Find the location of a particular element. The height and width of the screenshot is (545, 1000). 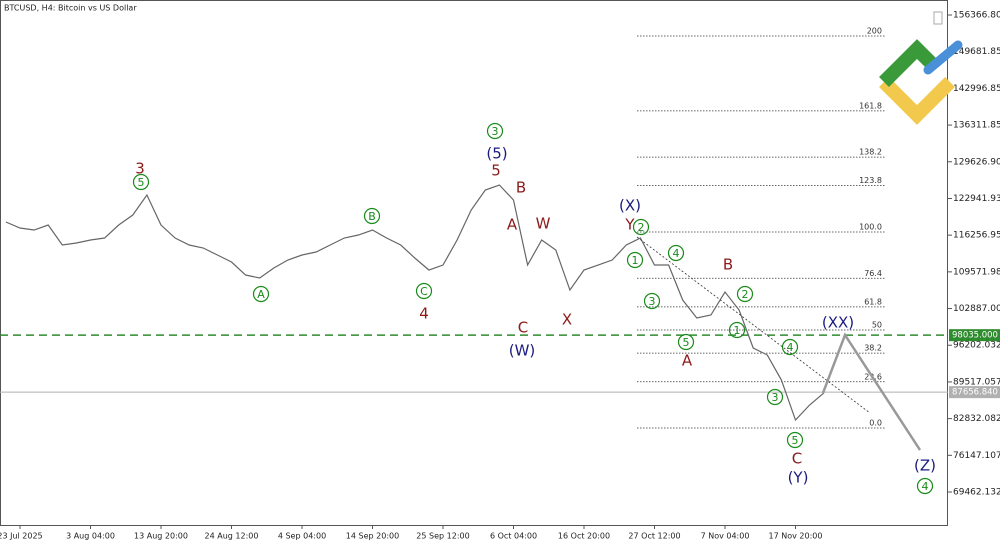

y-tick-label: 129626.907 is located at coordinates (976, 162).